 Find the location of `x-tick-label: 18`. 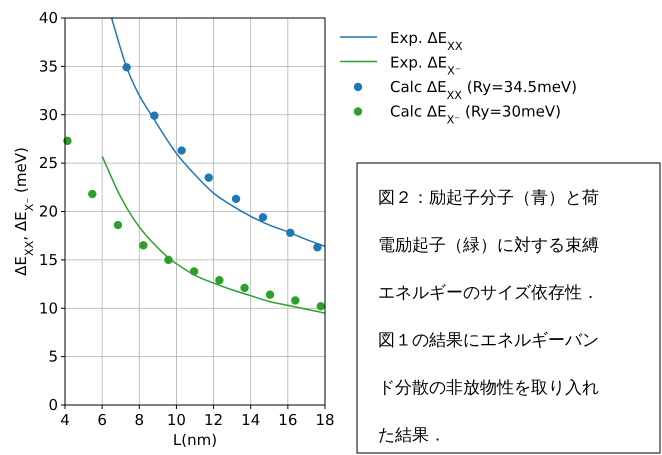

x-tick-label: 18 is located at coordinates (325, 420).